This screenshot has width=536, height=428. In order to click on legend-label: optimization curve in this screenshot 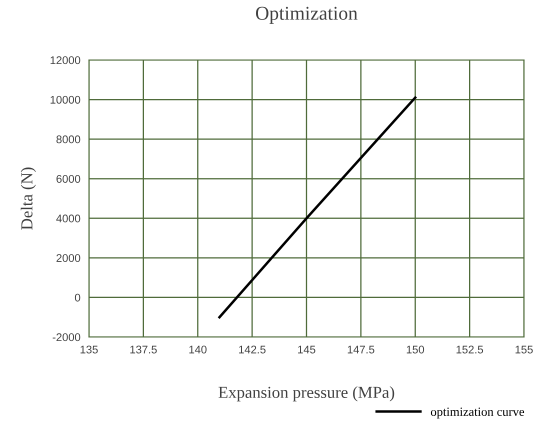, I will do `click(477, 413)`.